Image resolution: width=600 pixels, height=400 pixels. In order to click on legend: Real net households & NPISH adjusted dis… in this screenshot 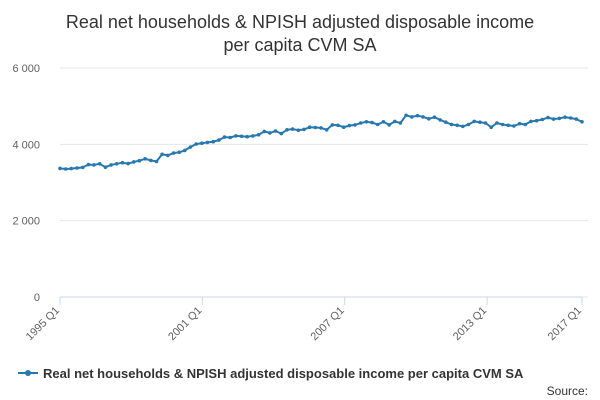, I will do `click(271, 373)`.